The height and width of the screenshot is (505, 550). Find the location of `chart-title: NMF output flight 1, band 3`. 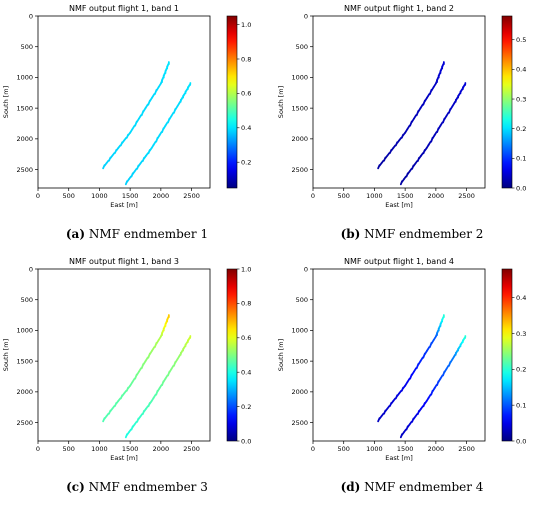

chart-title: NMF output flight 1, band 3 is located at coordinates (124, 261).